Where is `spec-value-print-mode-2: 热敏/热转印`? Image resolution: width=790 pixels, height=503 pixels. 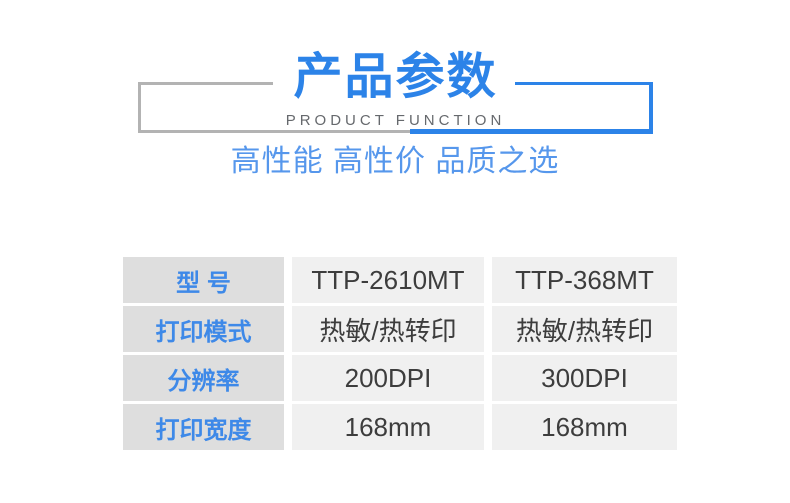 spec-value-print-mode-2: 热敏/热转印 is located at coordinates (584, 329).